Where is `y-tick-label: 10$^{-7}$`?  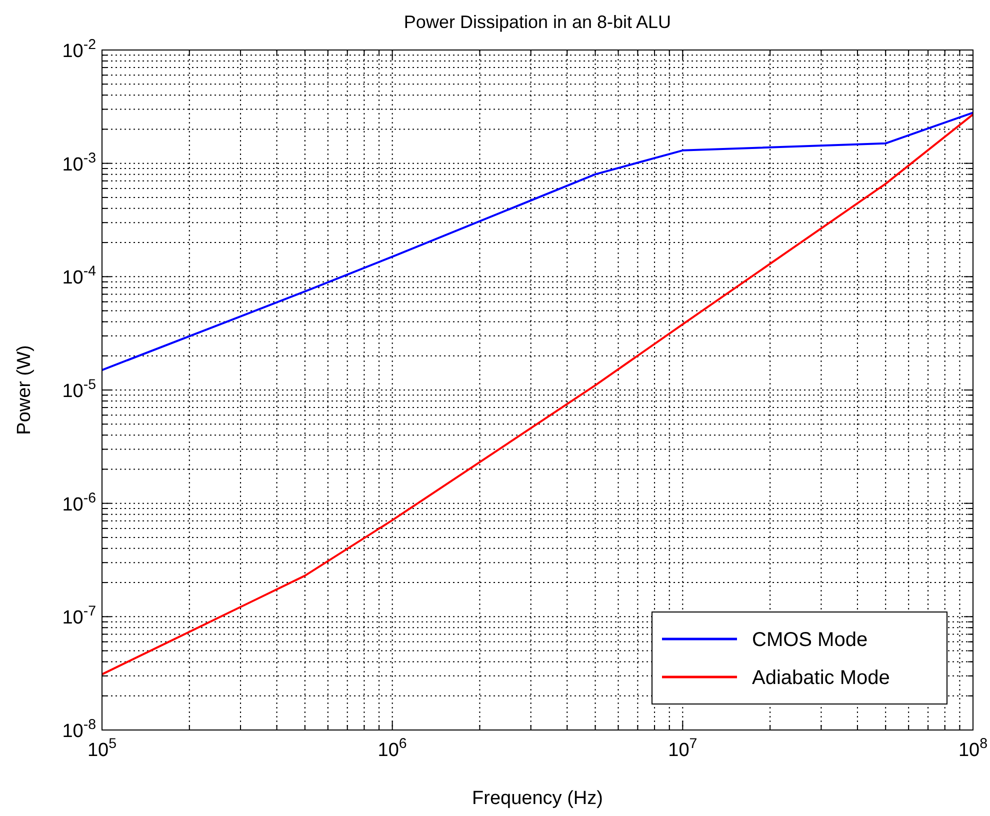 y-tick-label: 10$^{-7}$ is located at coordinates (79, 616).